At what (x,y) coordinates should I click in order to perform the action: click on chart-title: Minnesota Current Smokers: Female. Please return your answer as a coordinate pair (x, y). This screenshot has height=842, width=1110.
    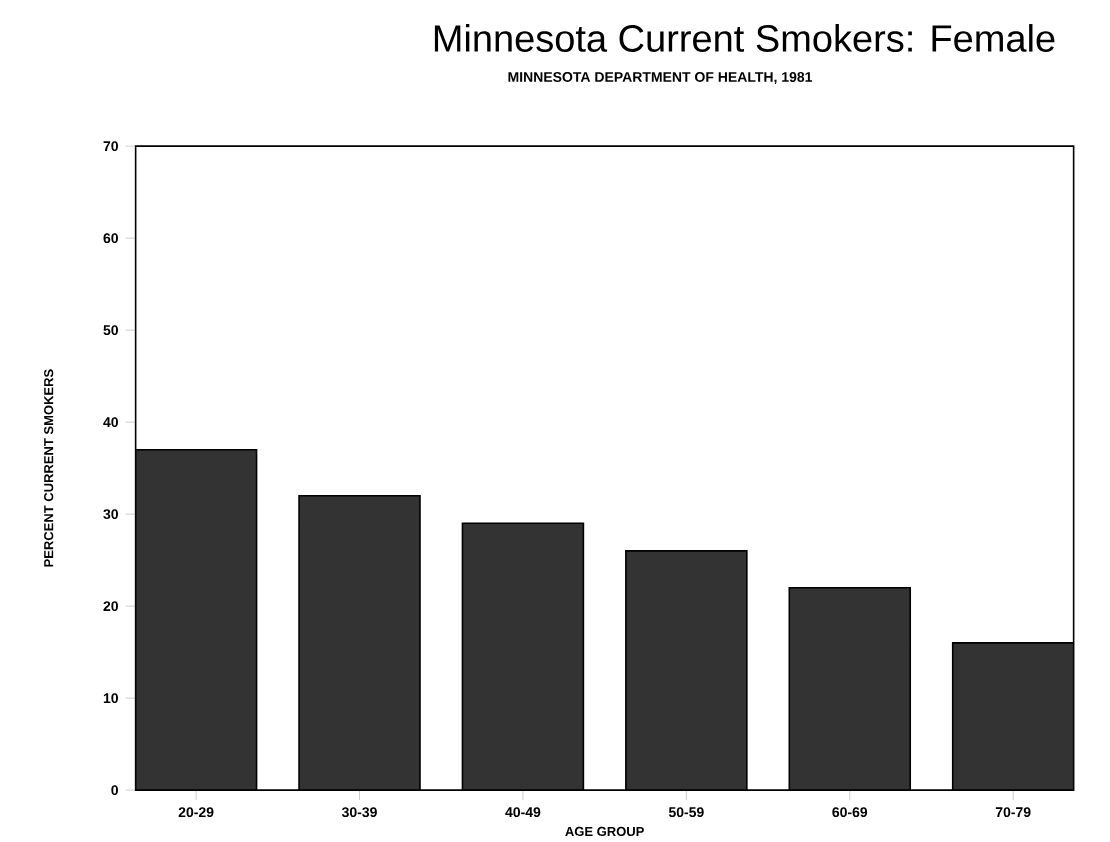
    Looking at the image, I should click on (744, 37).